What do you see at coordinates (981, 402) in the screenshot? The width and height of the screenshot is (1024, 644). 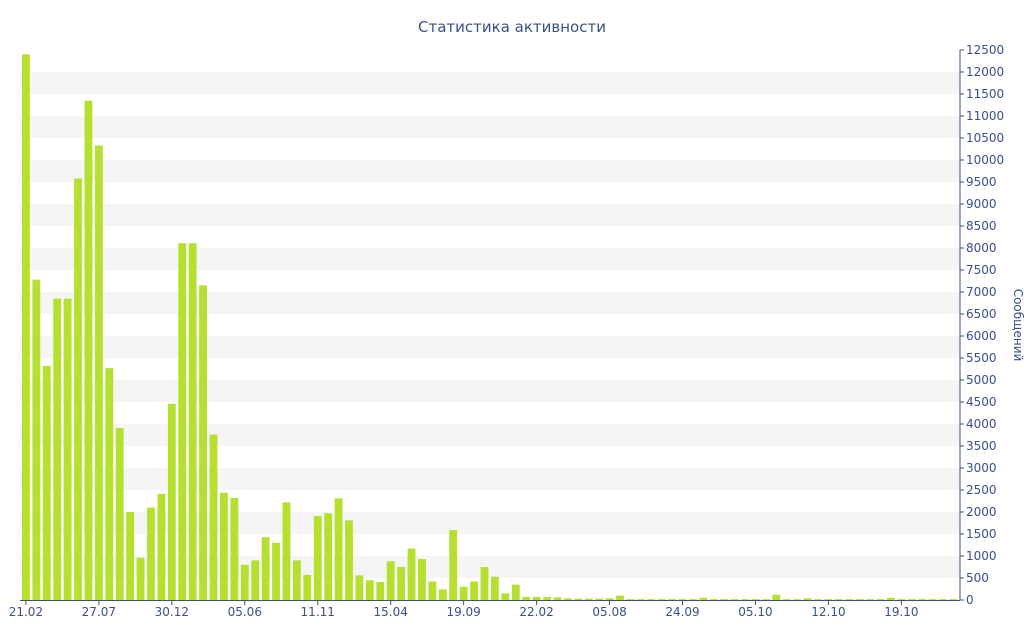 I see `y-tick-label: 4500` at bounding box center [981, 402].